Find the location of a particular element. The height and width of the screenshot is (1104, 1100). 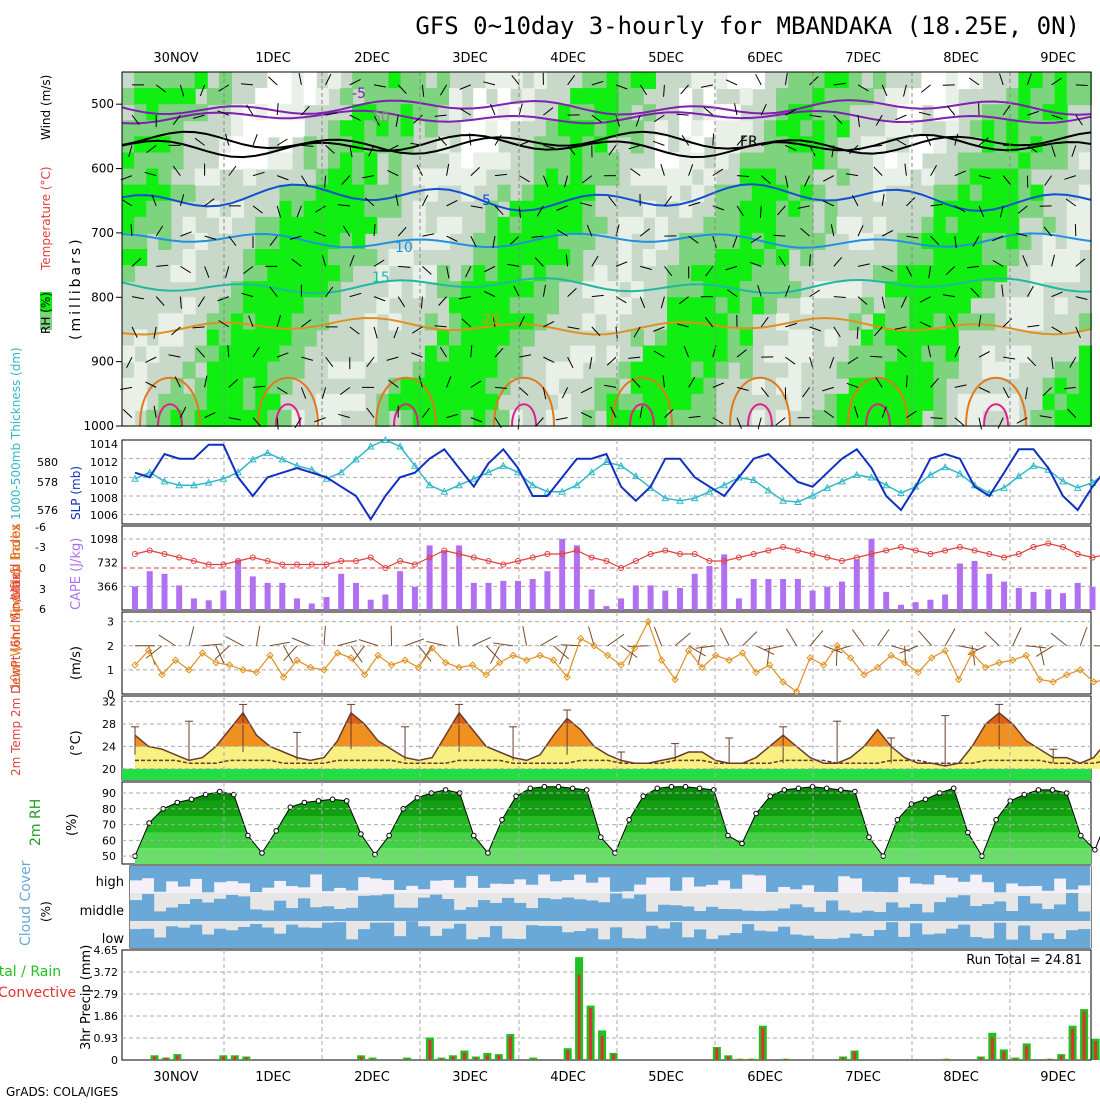

pressure-tick-label: 900 is located at coordinates (102, 362).